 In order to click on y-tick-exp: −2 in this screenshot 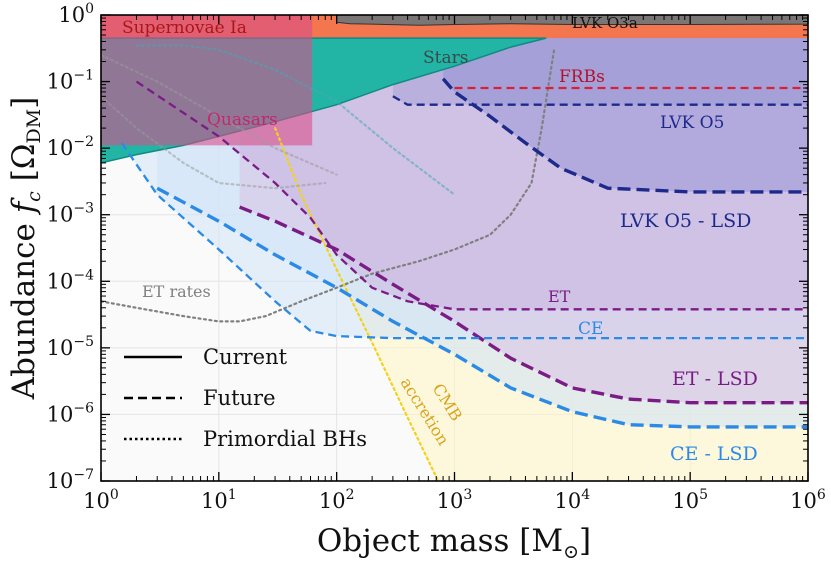, I will do `click(83, 142)`.